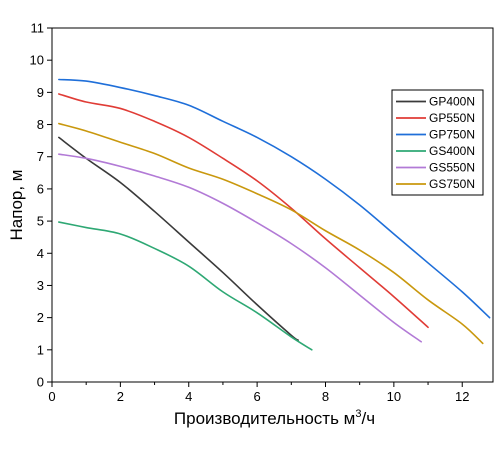  Describe the element at coordinates (452, 184) in the screenshot. I see `legend-label: GS750N` at that location.